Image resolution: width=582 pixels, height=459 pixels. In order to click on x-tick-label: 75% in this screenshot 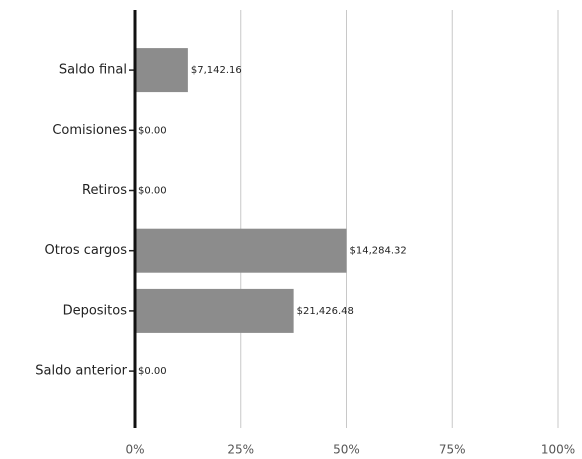, I will do `click(452, 450)`.